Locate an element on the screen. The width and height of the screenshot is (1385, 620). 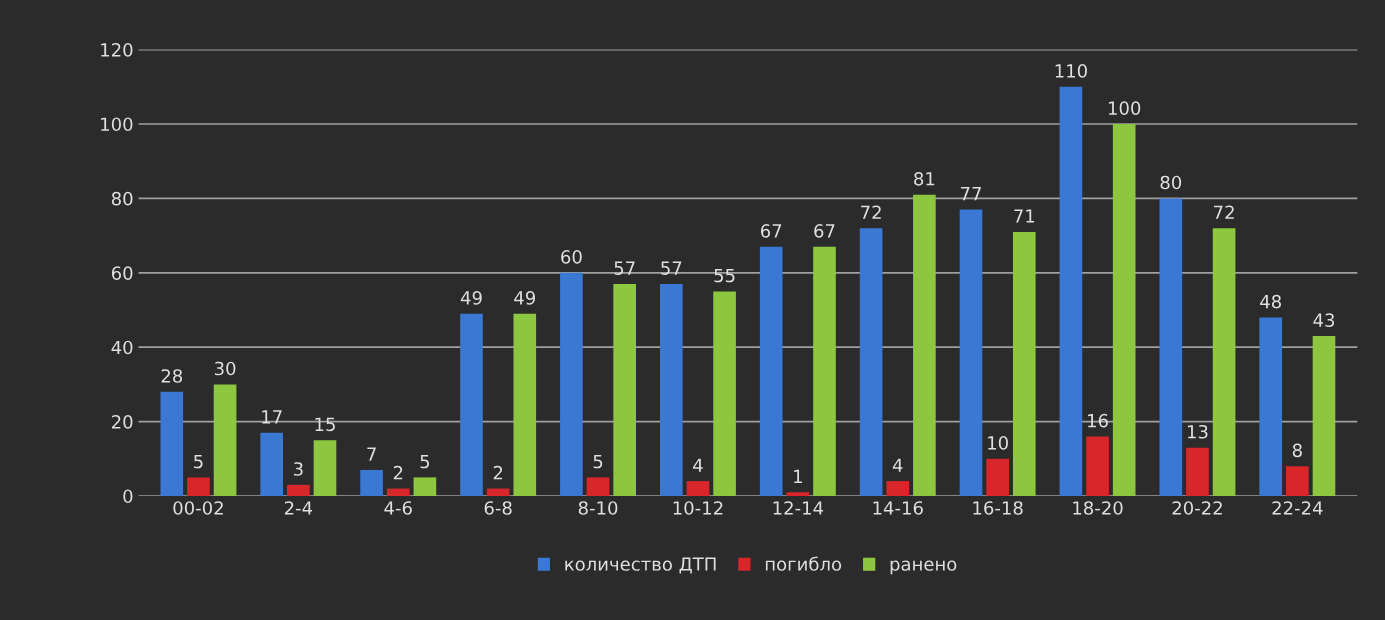
x-tick-label: 14-16 is located at coordinates (898, 508).